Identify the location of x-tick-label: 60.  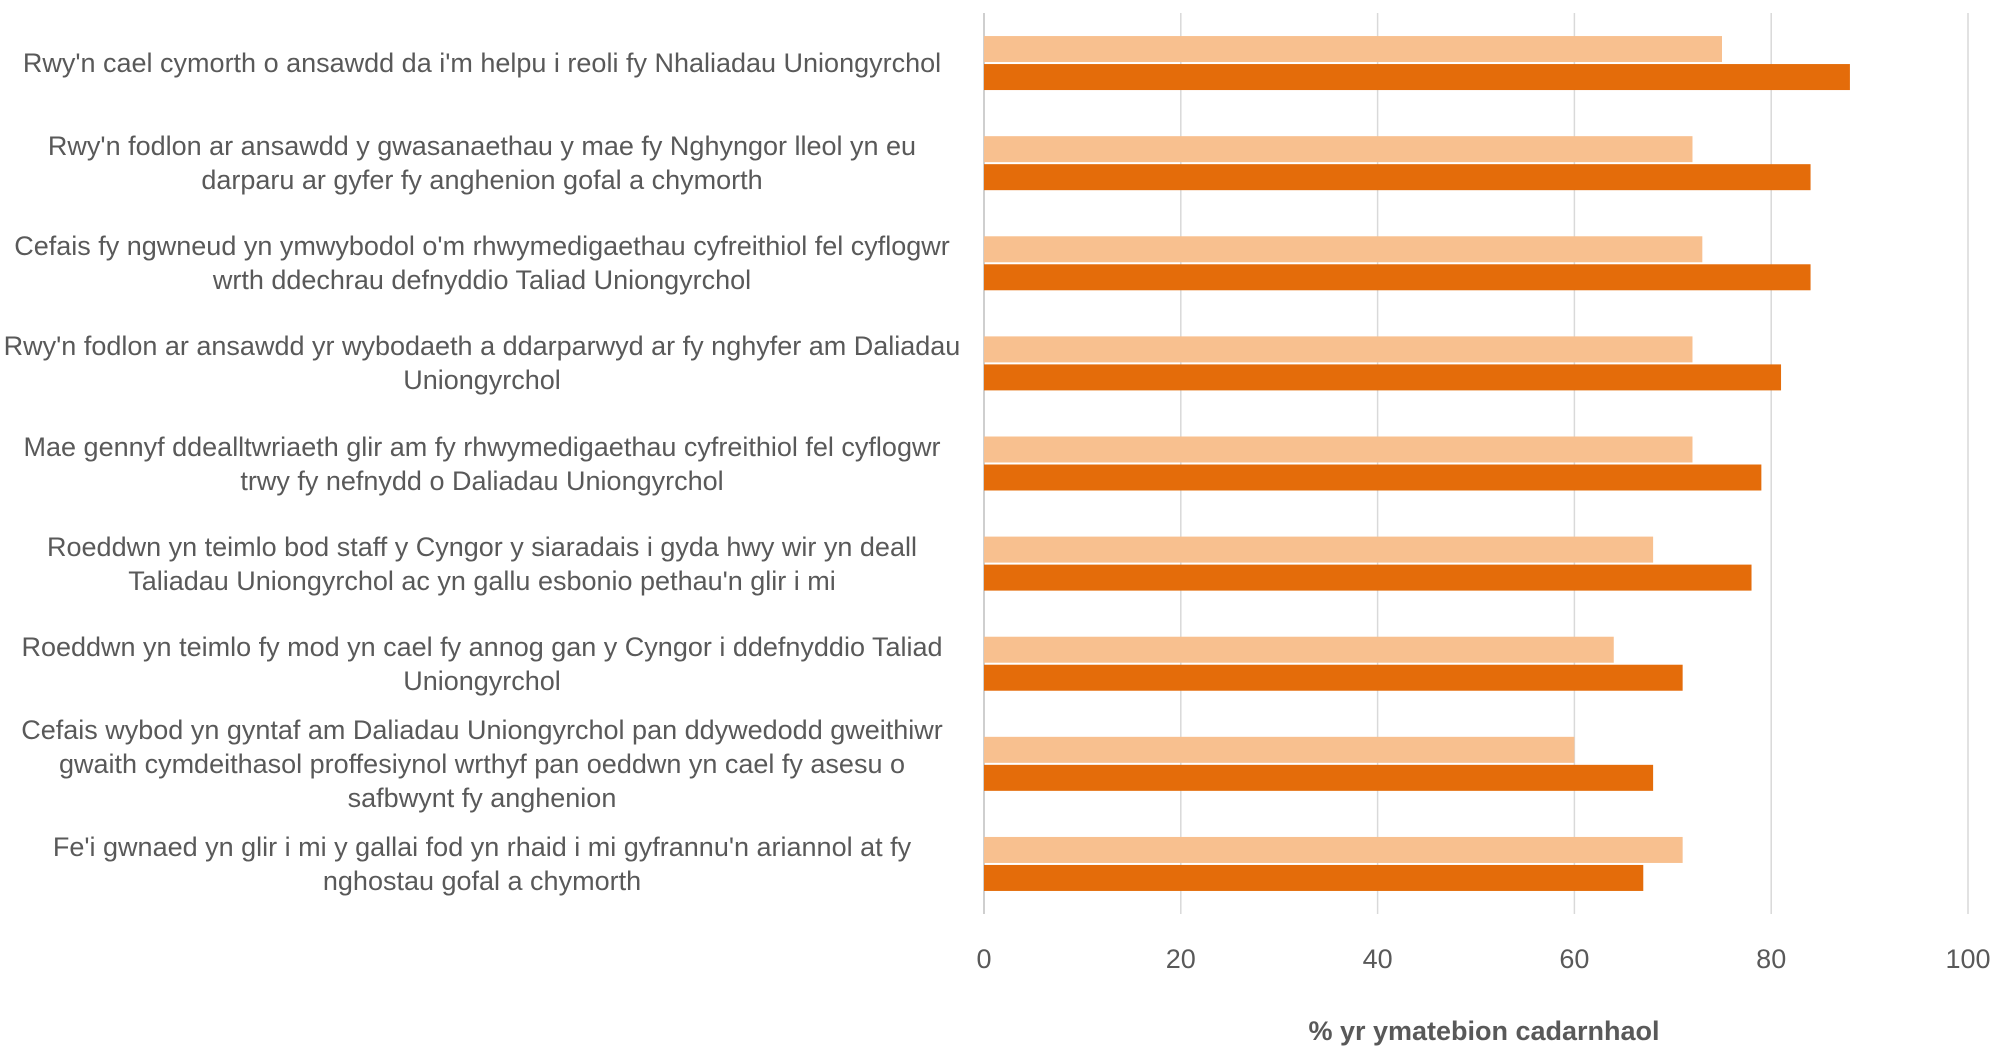
(1574, 959).